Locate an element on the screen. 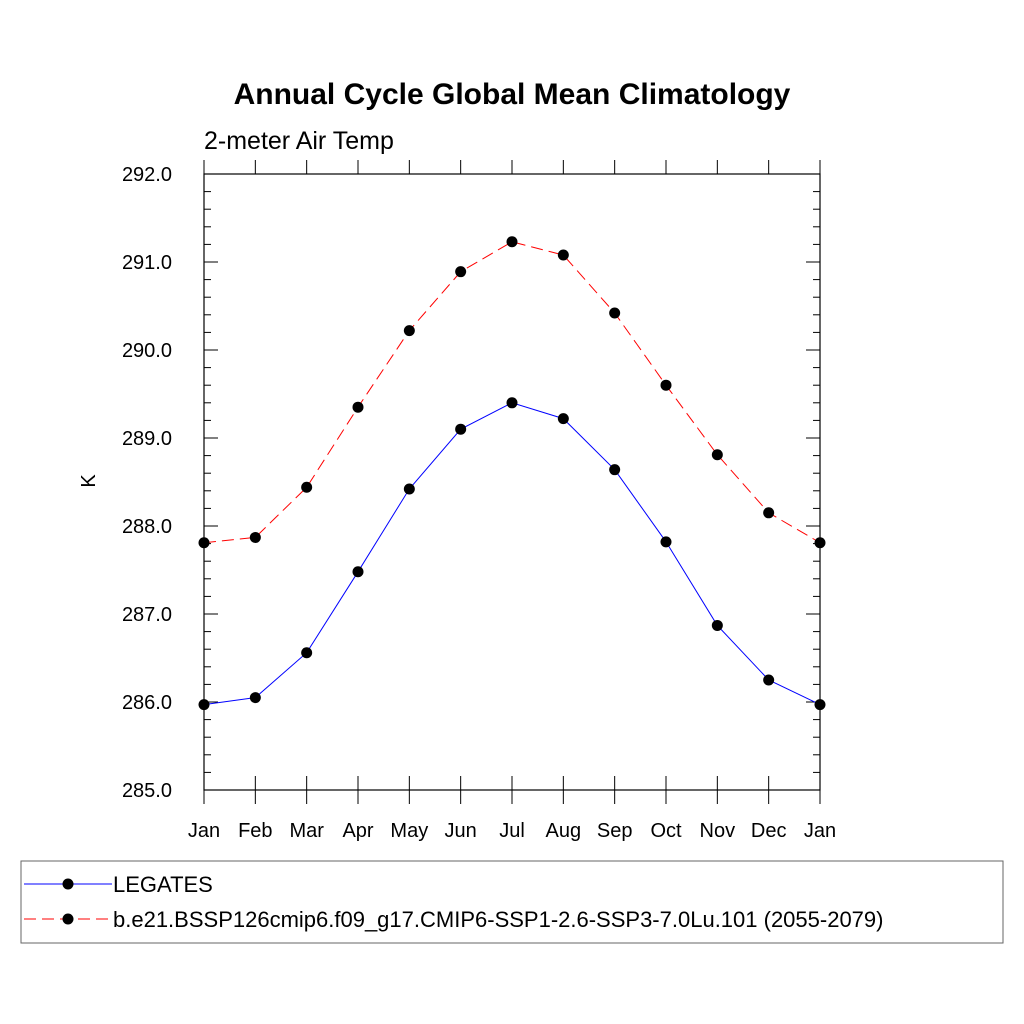 The image size is (1024, 1024). x-tick-labels: Jan Feb Mar Apr May Jun Jul Aug Sep Oct Nov Dec Jan is located at coordinates (512, 831).